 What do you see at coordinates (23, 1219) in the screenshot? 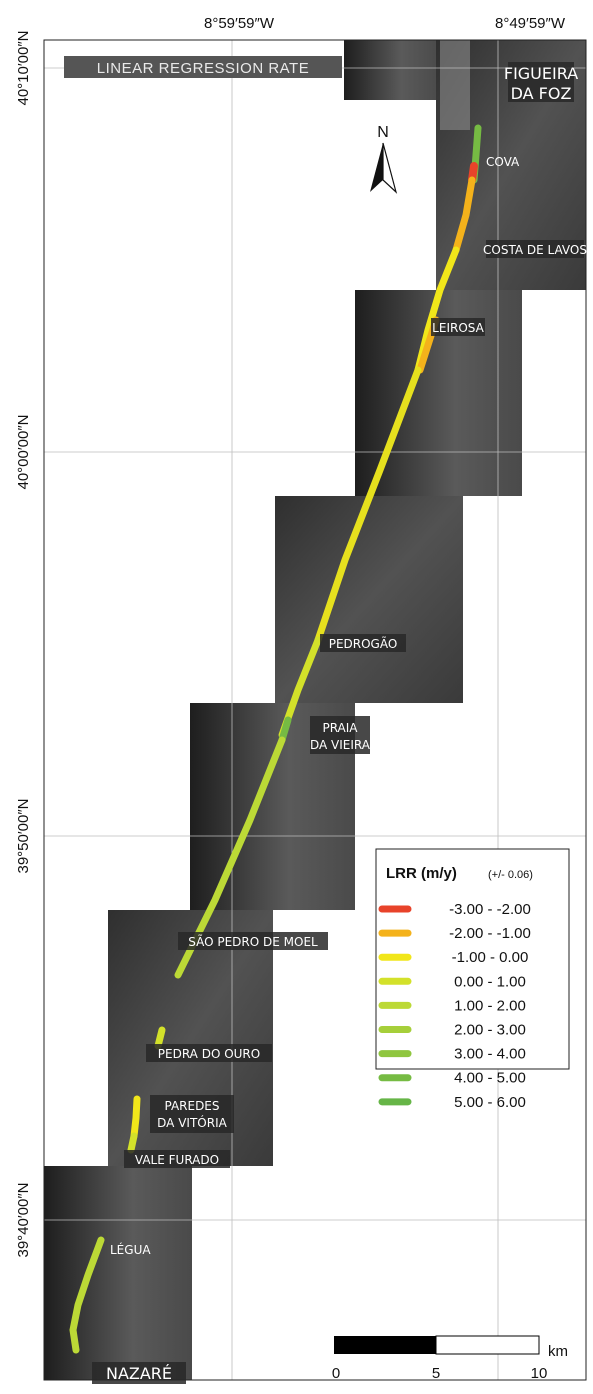
I see `latitude-label: 39°40′00″N` at bounding box center [23, 1219].